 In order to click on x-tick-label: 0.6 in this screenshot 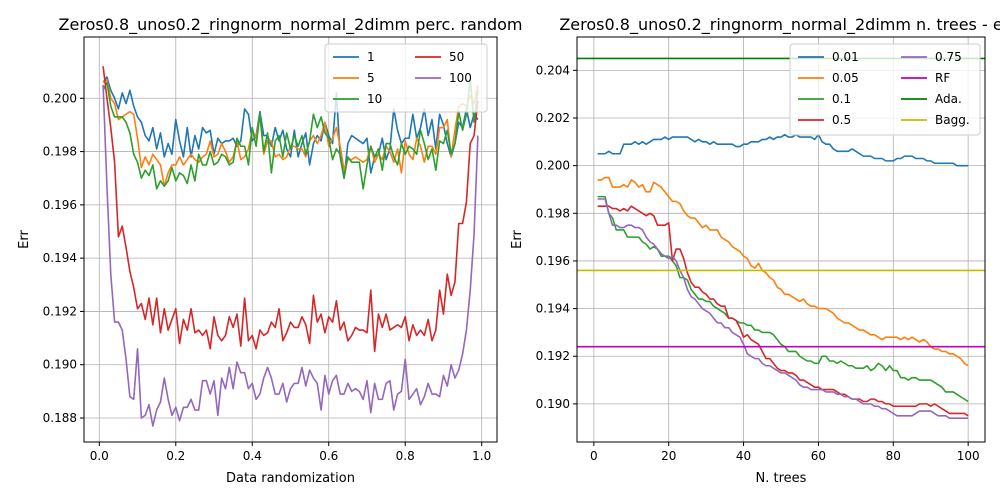, I will do `click(328, 456)`.